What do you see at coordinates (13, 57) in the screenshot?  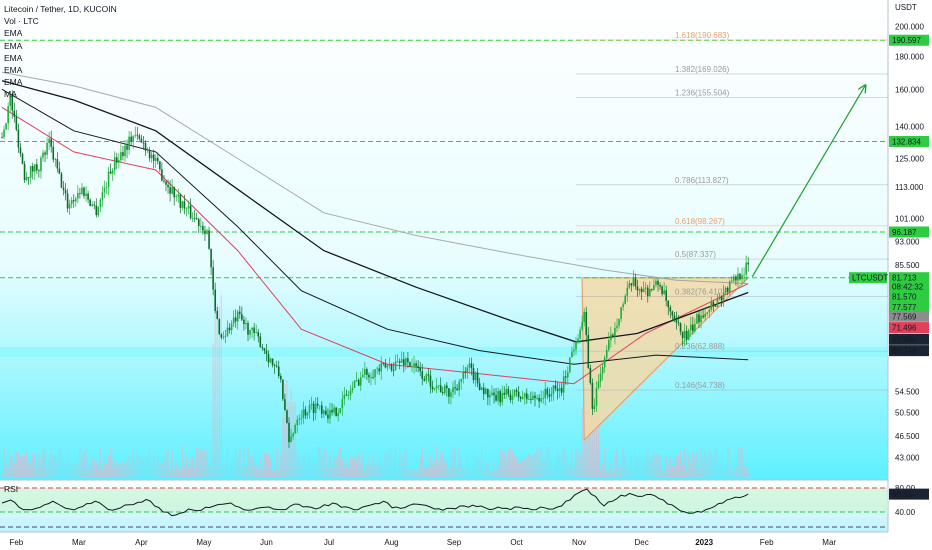 I see `legend-ema-3: EMA` at bounding box center [13, 57].